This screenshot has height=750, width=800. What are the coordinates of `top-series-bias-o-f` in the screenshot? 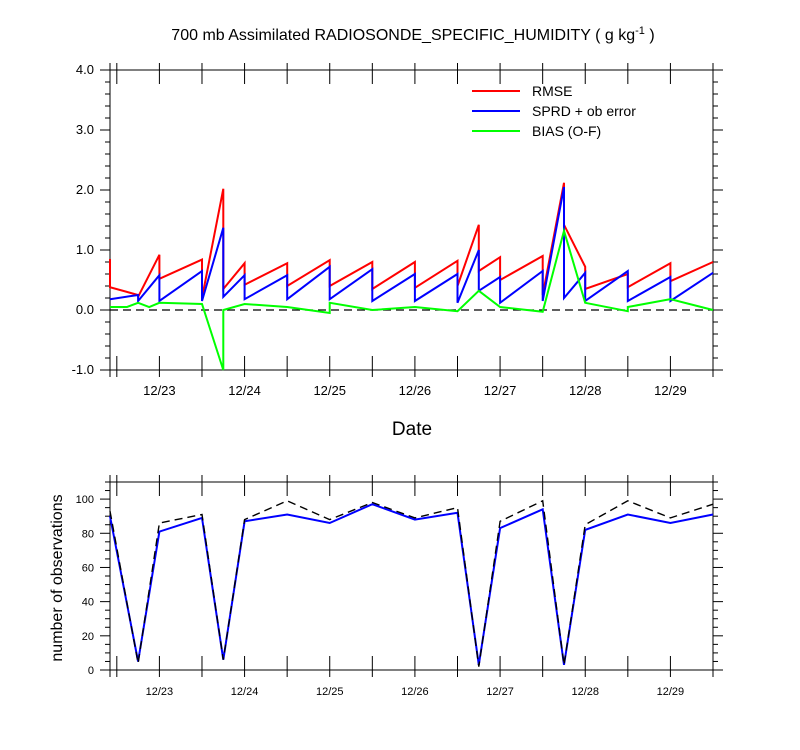 It's located at (412, 299).